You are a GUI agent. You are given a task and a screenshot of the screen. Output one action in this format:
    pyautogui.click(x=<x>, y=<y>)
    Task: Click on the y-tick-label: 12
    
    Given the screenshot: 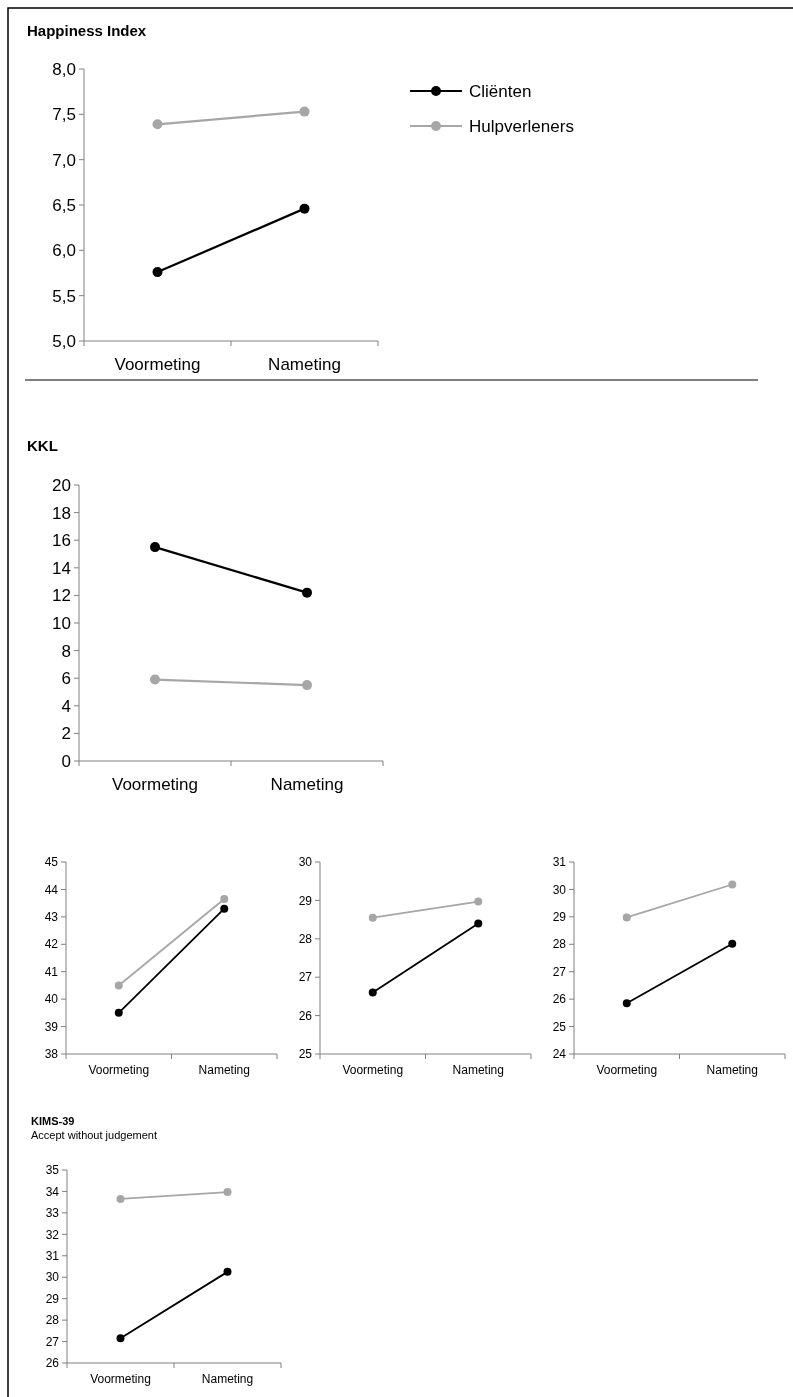 What is the action you would take?
    pyautogui.click(x=61, y=596)
    